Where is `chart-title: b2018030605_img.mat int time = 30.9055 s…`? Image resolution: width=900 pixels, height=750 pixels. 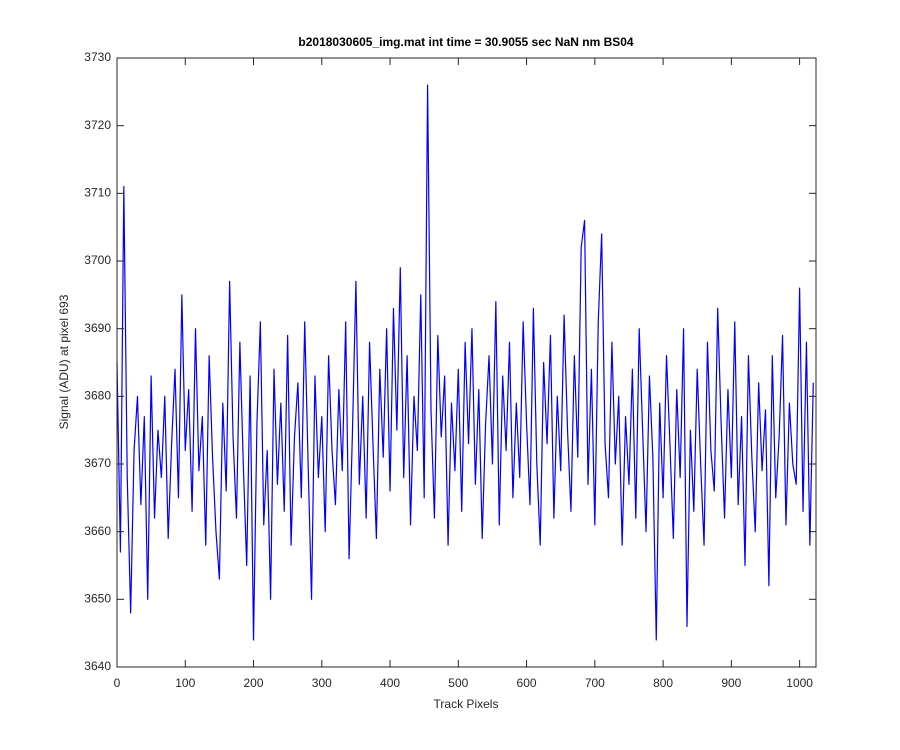
chart-title: b2018030605_img.mat int time = 30.9055 s… is located at coordinates (466, 42).